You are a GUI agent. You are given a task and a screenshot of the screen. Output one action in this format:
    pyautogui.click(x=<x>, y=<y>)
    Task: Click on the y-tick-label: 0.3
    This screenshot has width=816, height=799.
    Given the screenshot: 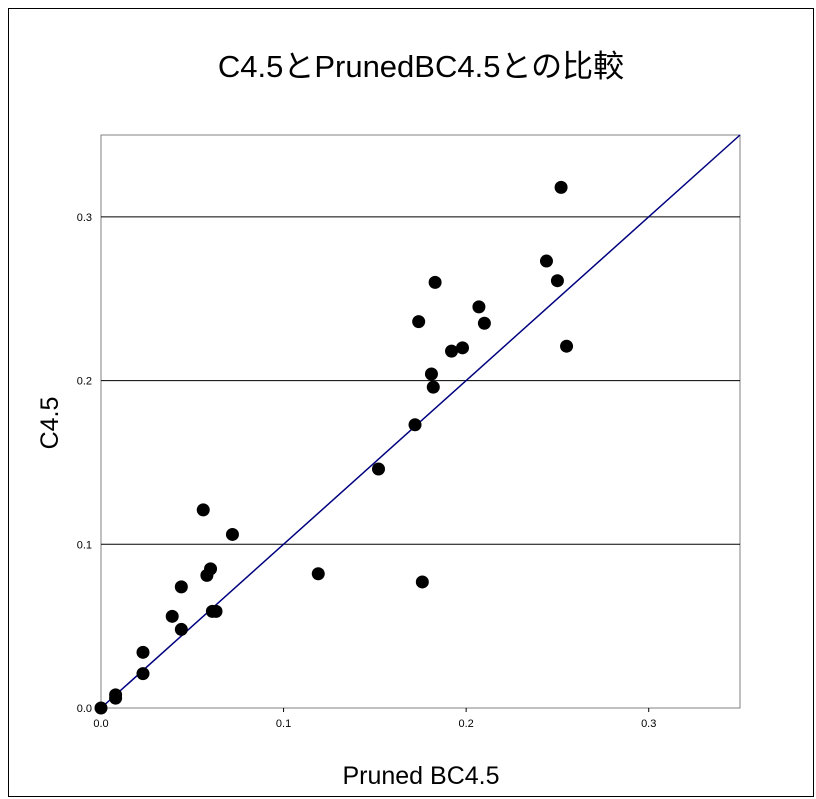 What is the action you would take?
    pyautogui.click(x=84, y=218)
    